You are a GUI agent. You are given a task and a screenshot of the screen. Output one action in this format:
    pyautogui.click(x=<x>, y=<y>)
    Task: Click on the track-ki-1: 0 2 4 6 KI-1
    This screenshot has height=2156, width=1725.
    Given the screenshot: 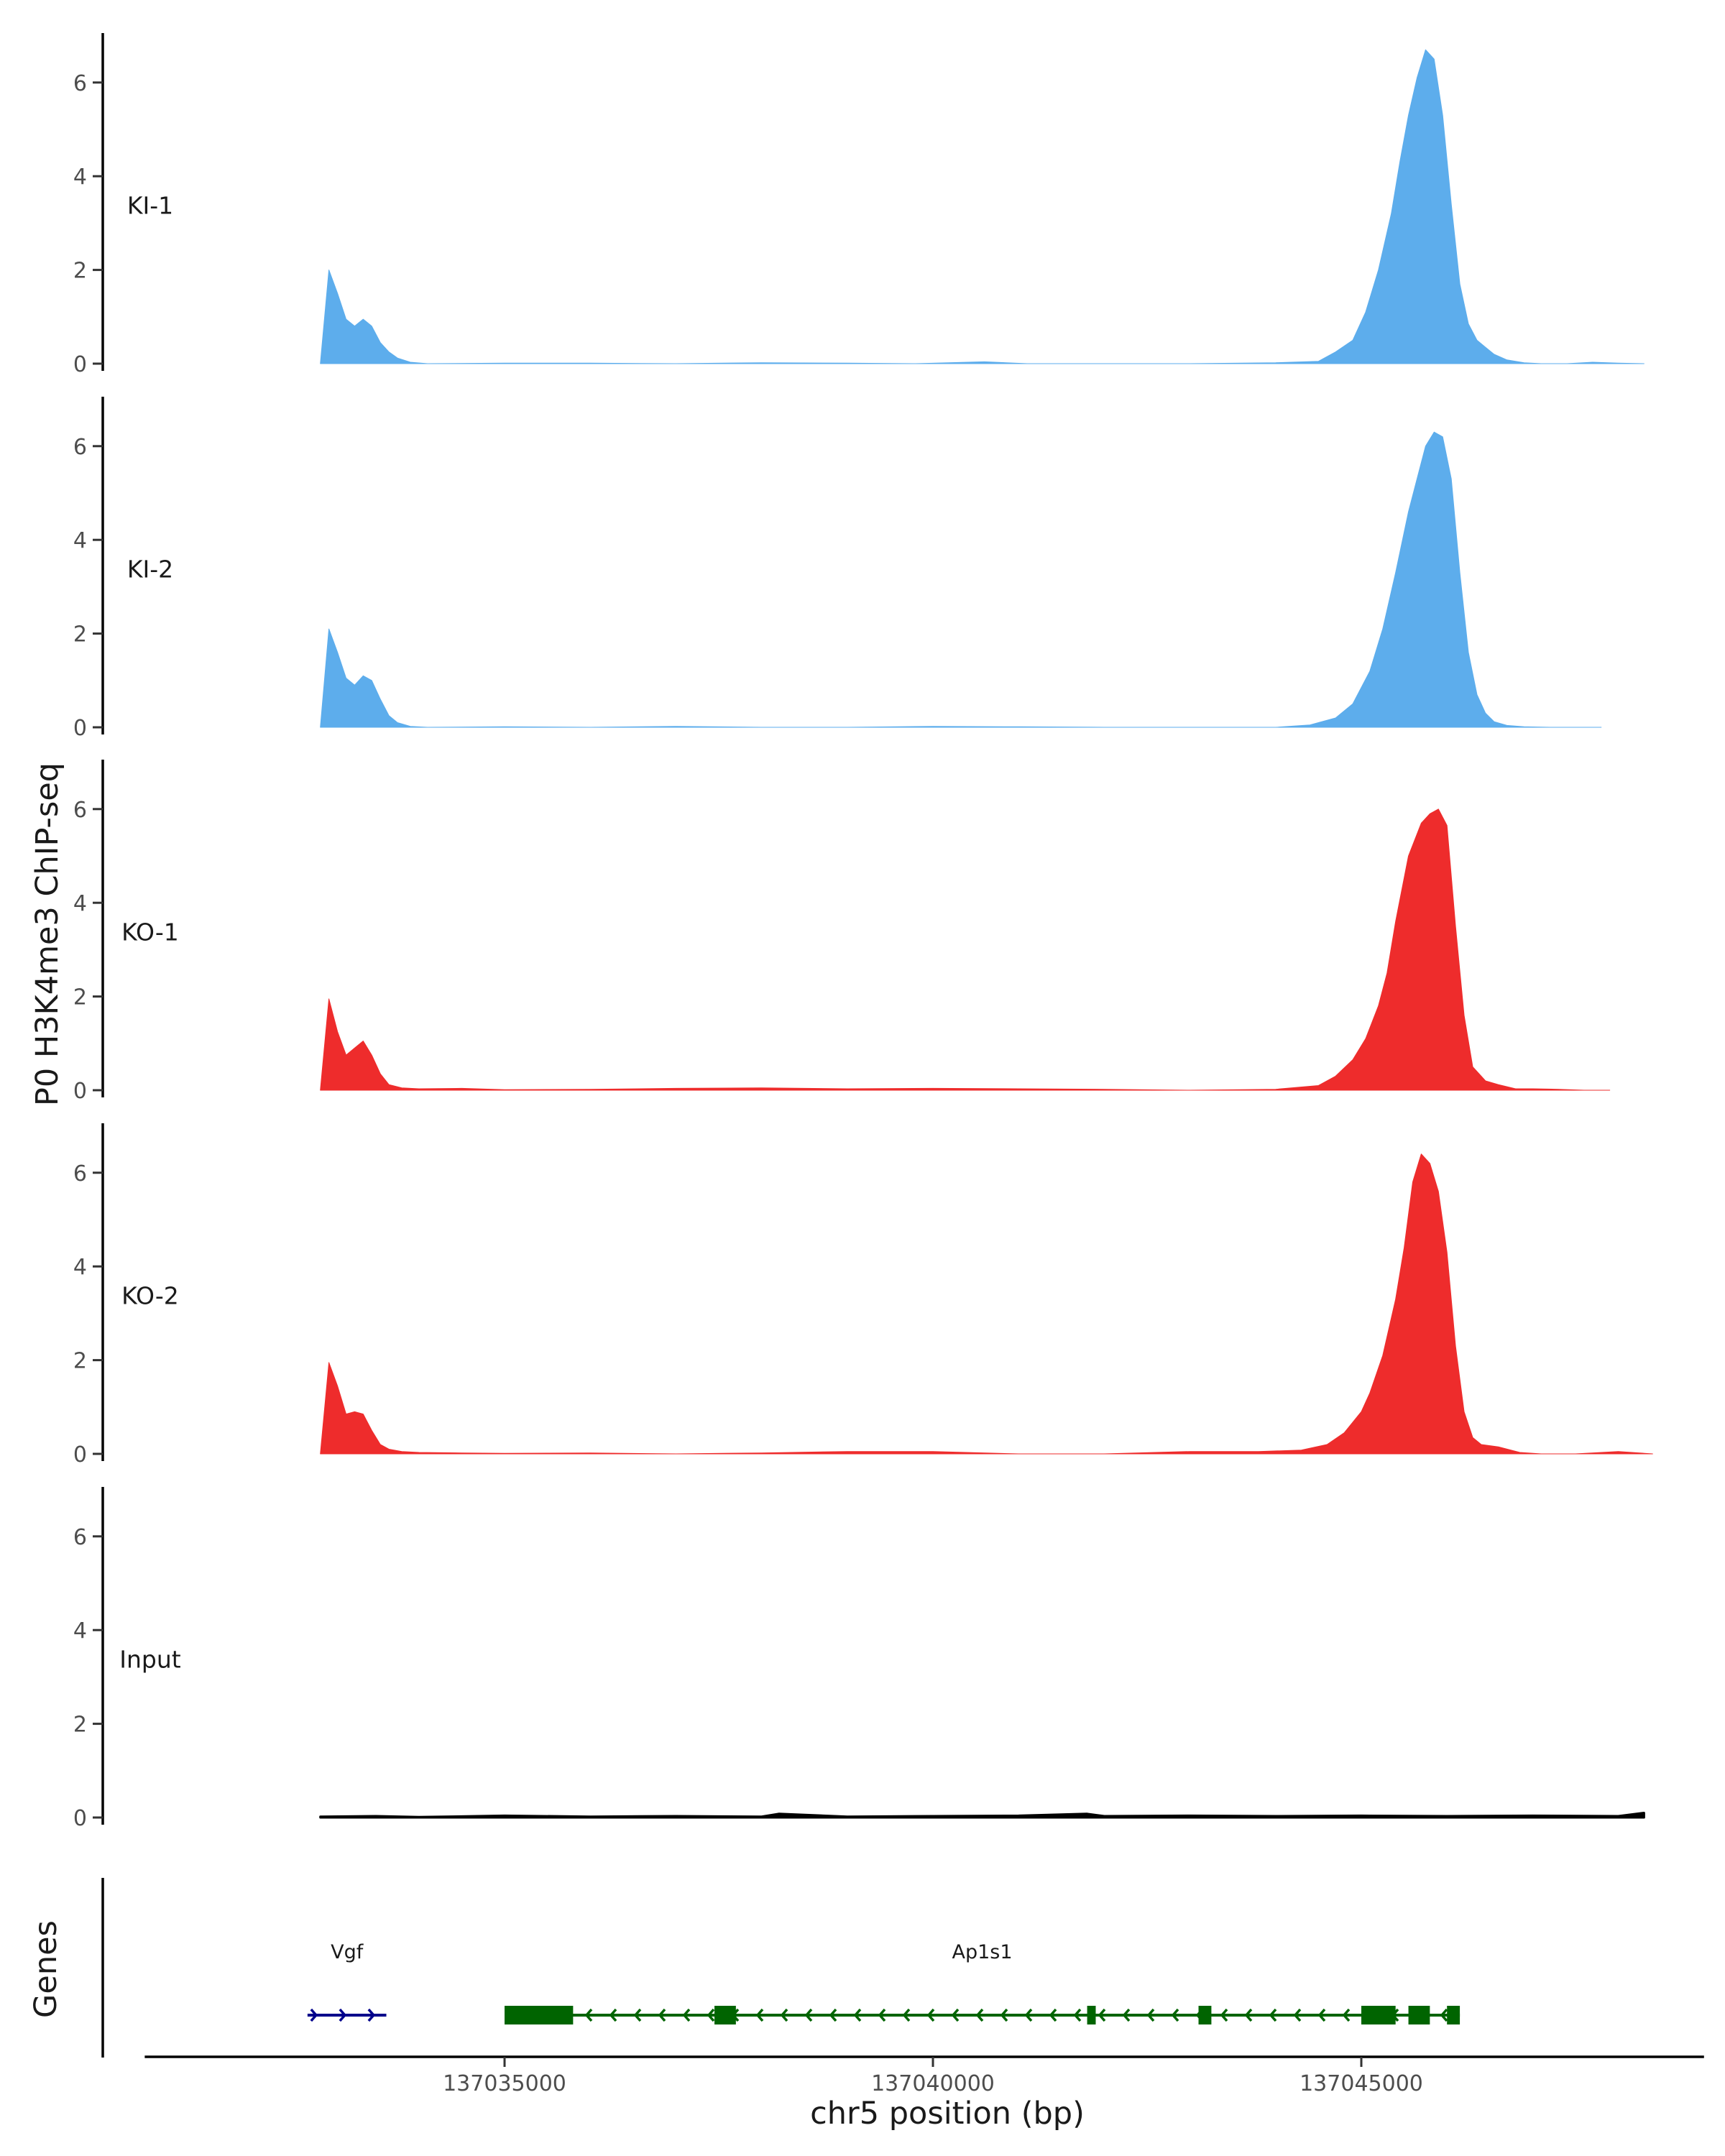 What is the action you would take?
    pyautogui.click(x=858, y=205)
    